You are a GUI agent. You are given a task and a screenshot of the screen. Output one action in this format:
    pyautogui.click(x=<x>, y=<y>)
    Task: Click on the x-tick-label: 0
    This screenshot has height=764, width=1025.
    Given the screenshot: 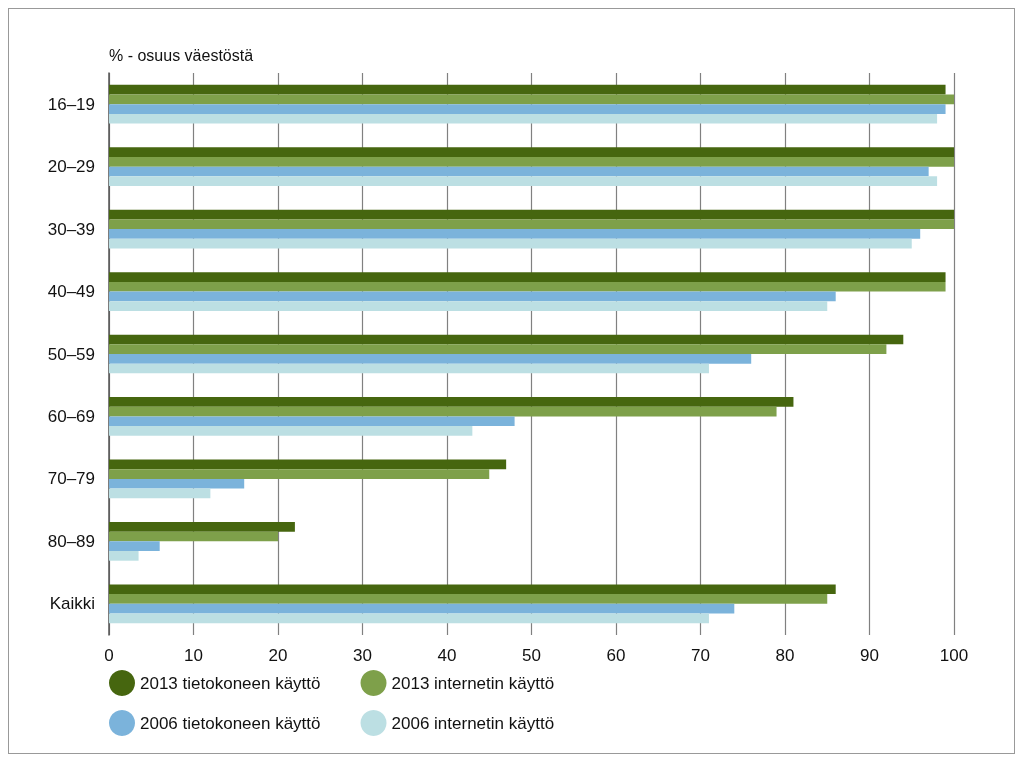 What is the action you would take?
    pyautogui.click(x=109, y=655)
    